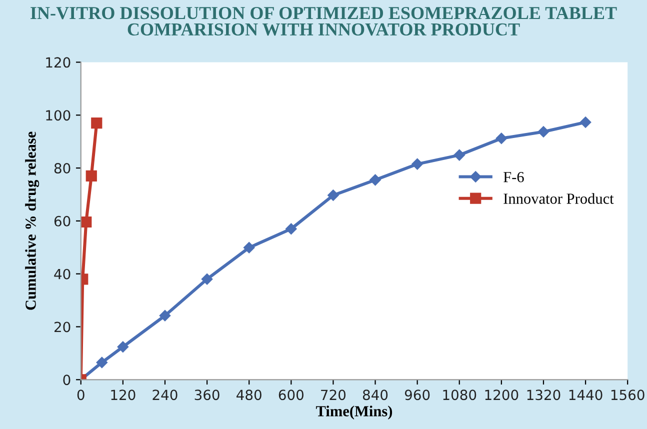 The width and height of the screenshot is (647, 429). Describe the element at coordinates (62, 274) in the screenshot. I see `y-tick-label: 40` at that location.